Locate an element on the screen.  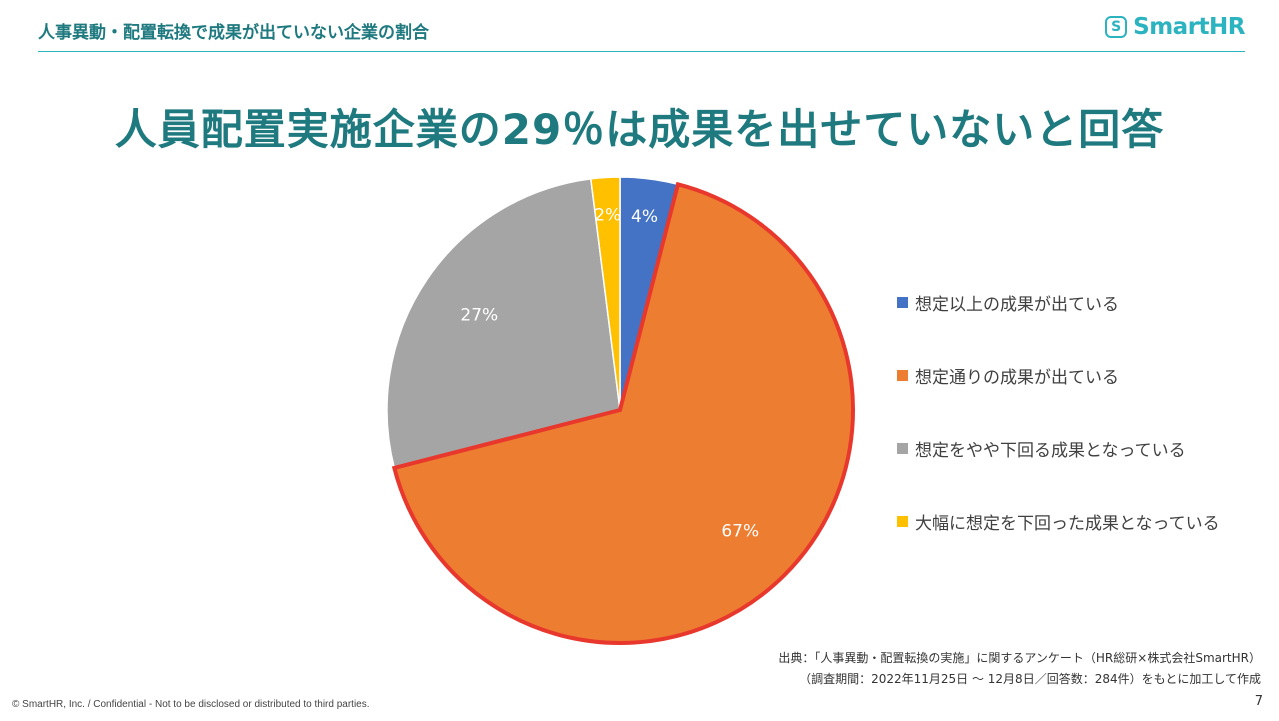
smarthr-logo-text: SmartHR is located at coordinates (1189, 27).